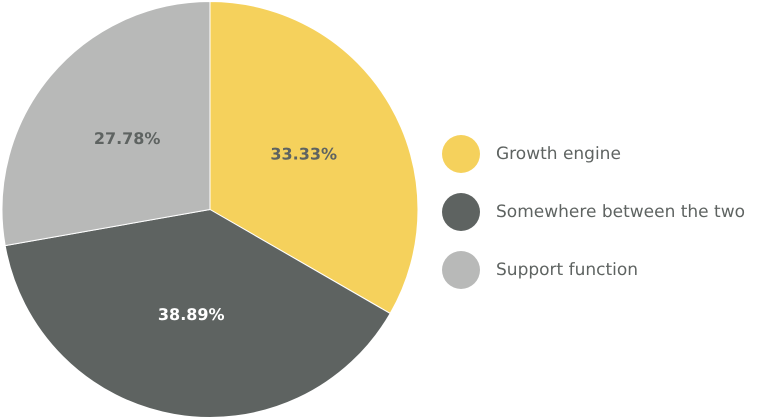  Describe the element at coordinates (558, 154) in the screenshot. I see `legend-label: Growth engine` at that location.